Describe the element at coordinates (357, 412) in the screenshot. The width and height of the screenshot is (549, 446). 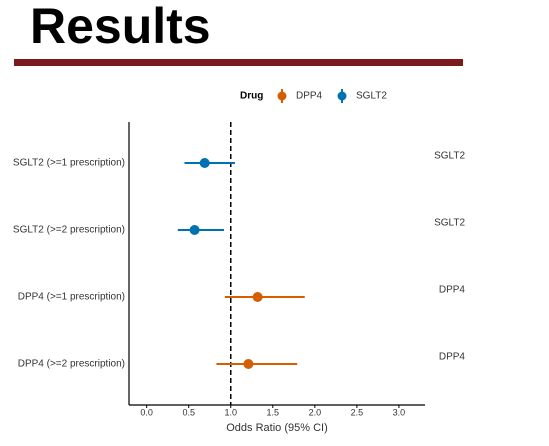
I see `x-tick-label: 2.5` at that location.